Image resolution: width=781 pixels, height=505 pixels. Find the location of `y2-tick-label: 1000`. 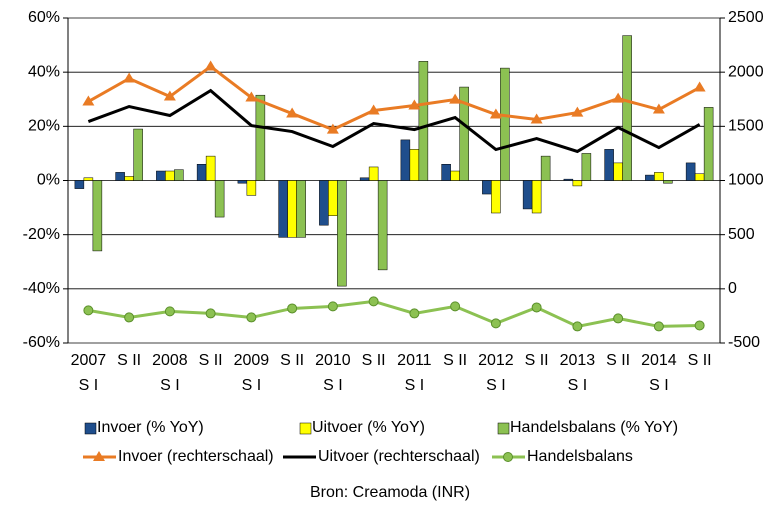

y2-tick-label: 1000 is located at coordinates (746, 180).